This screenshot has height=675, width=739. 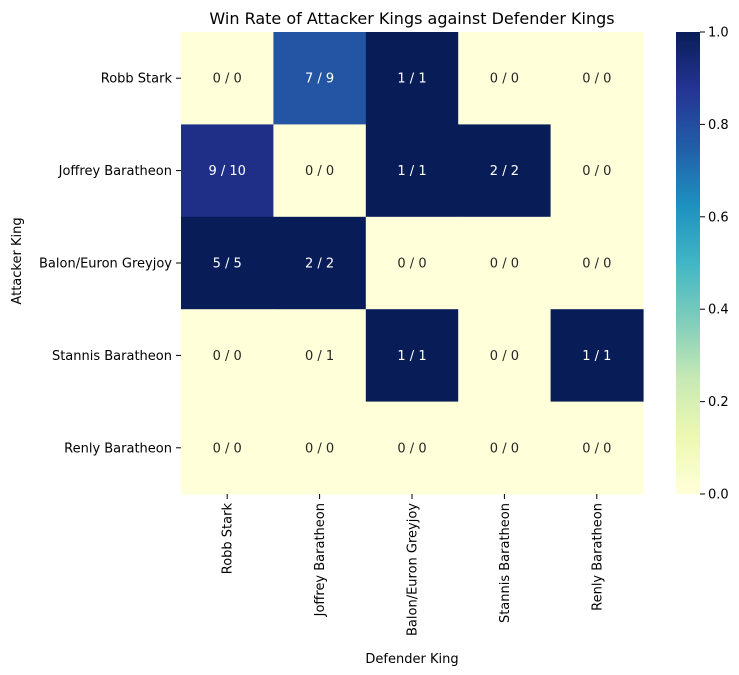 What do you see at coordinates (718, 402) in the screenshot?
I see `colorbar-tick-label: 0.2` at bounding box center [718, 402].